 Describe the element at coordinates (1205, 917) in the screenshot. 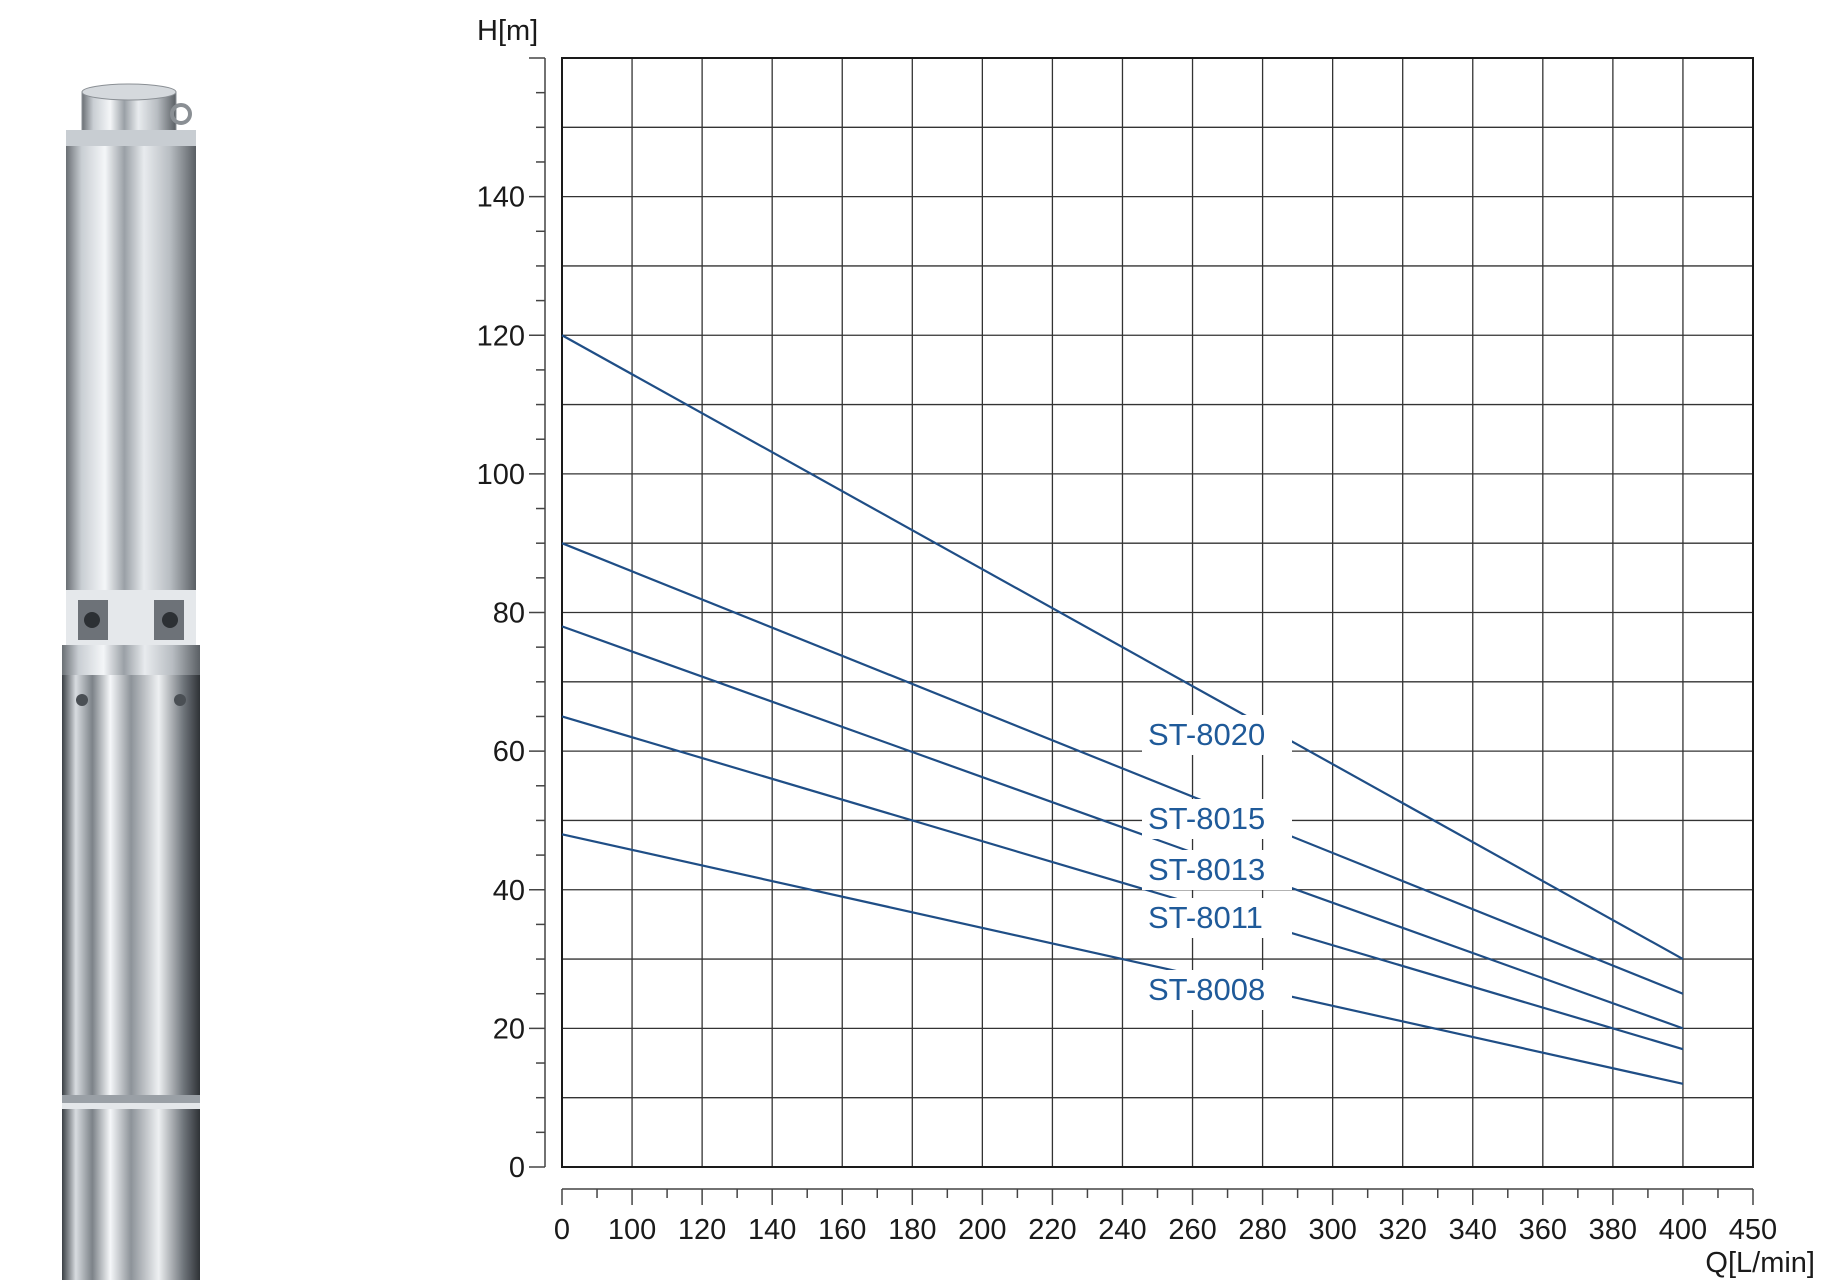

I see `series-label: ST-8011` at that location.